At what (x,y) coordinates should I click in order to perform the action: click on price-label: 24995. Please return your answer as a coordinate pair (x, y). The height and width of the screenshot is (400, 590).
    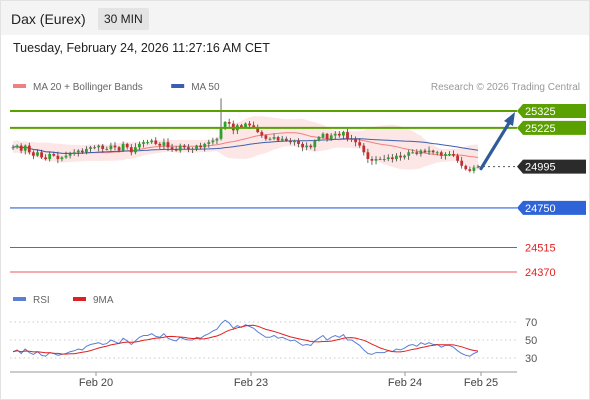
    Looking at the image, I should click on (540, 168).